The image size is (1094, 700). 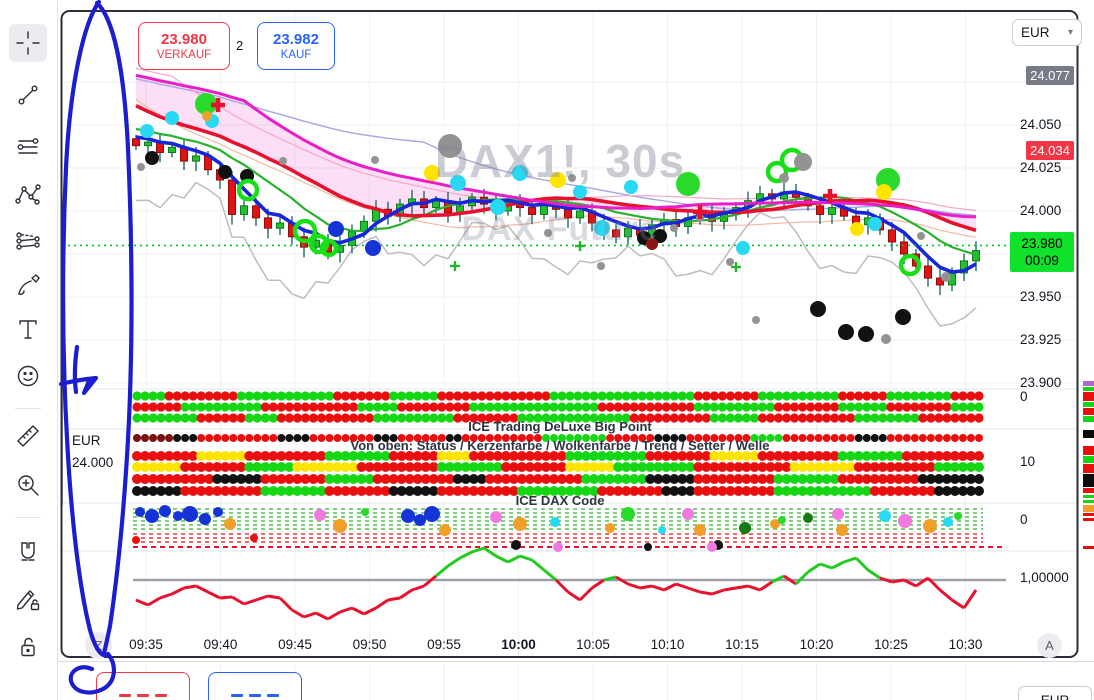 What do you see at coordinates (1041, 296) in the screenshot?
I see `price-label: 23.950` at bounding box center [1041, 296].